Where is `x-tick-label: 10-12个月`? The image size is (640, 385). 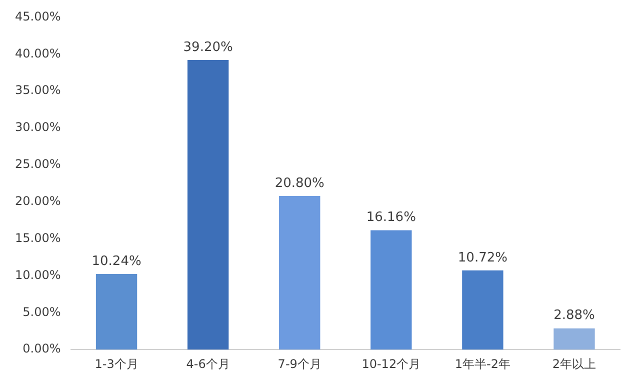
x-tick-label: 10-12个月 is located at coordinates (391, 363).